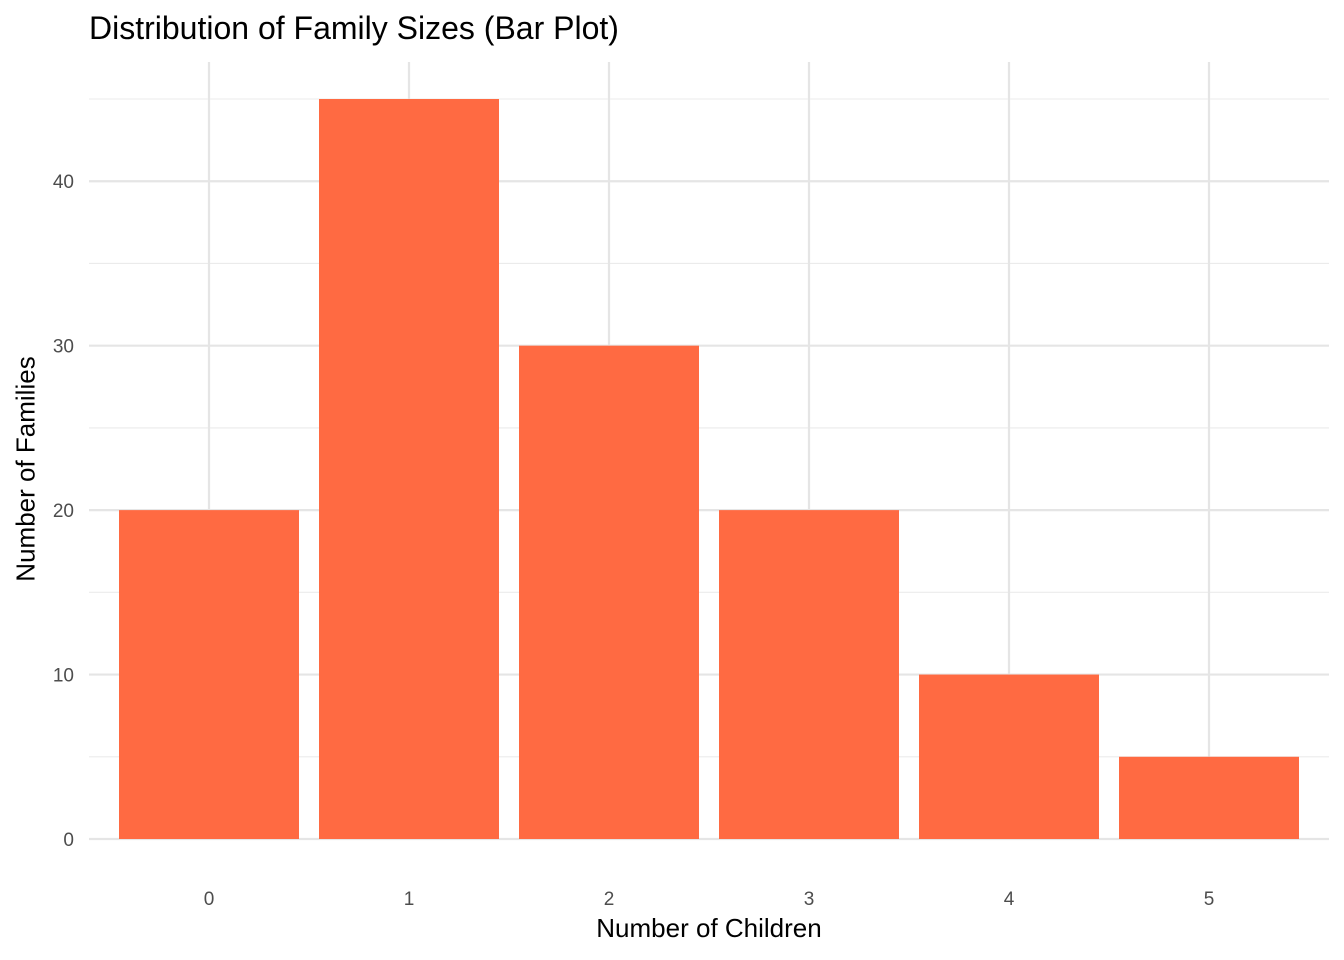 The image size is (1344, 960). I want to click on x-tick-label: 4, so click(1009, 899).